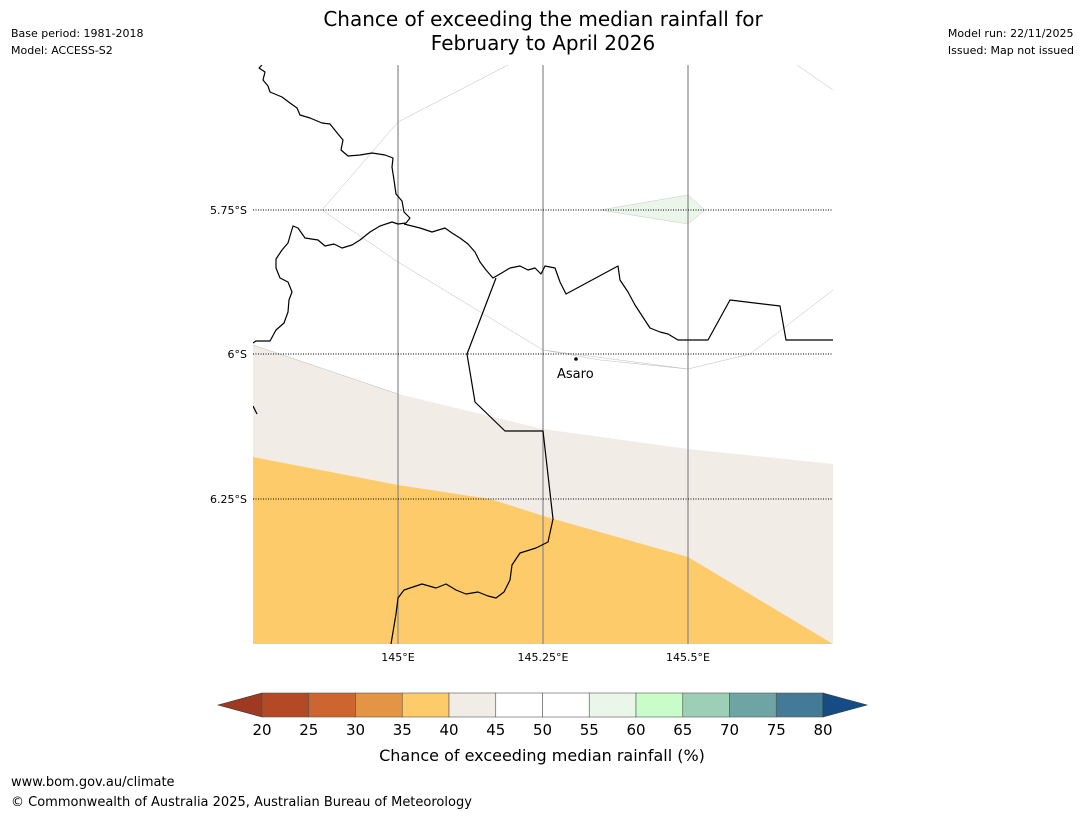 This screenshot has width=1085, height=816. I want to click on model-info: Base period: 1981-2018 Model: ACCESS-S2, so click(77, 42).